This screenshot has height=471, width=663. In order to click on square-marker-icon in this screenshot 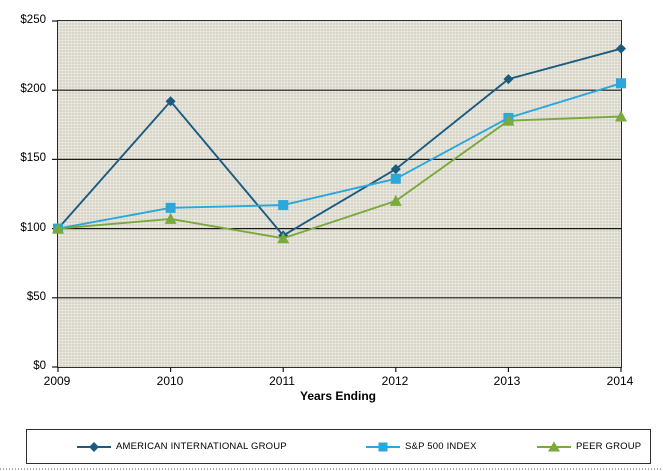, I will do `click(383, 446)`.